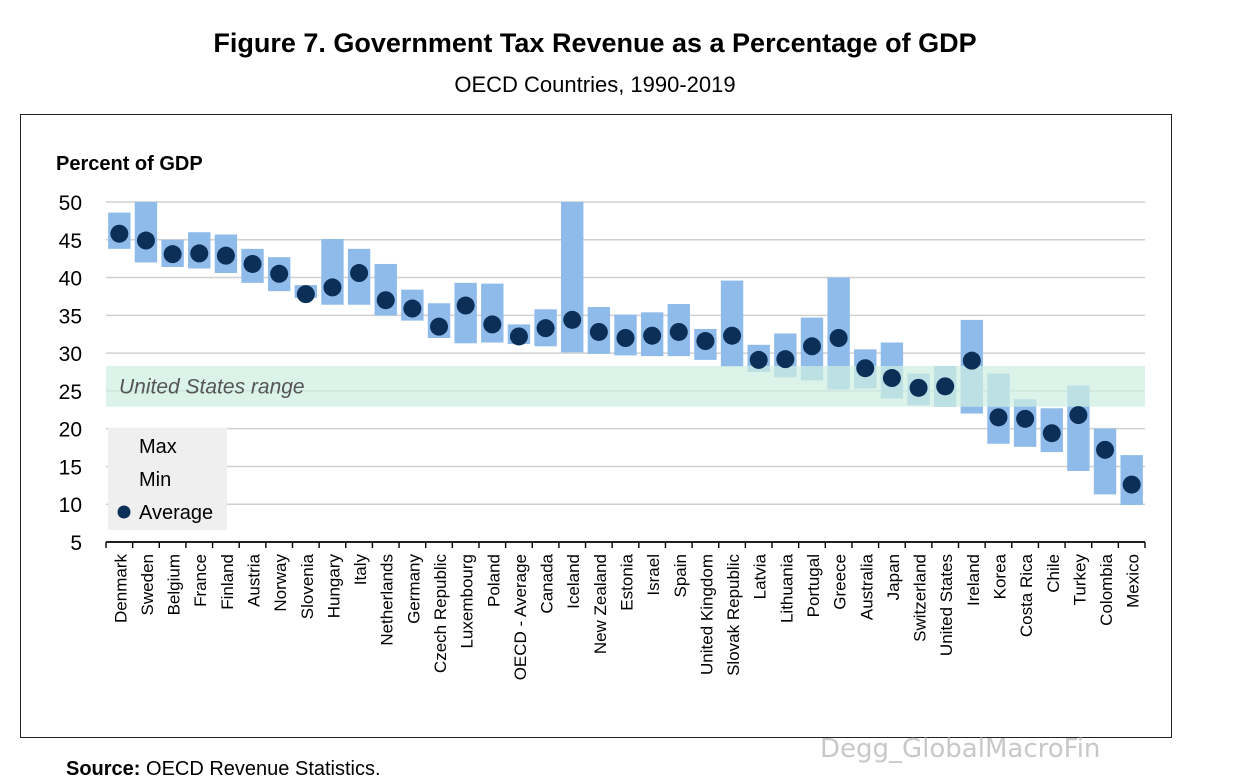  Describe the element at coordinates (960, 749) in the screenshot. I see `watermark: Degg_GlobalMacroFin` at that location.